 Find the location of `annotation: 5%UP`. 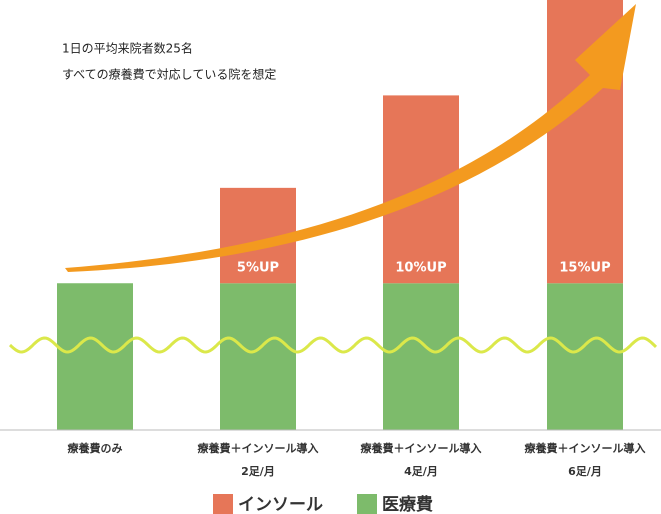

annotation: 5%UP is located at coordinates (258, 268).